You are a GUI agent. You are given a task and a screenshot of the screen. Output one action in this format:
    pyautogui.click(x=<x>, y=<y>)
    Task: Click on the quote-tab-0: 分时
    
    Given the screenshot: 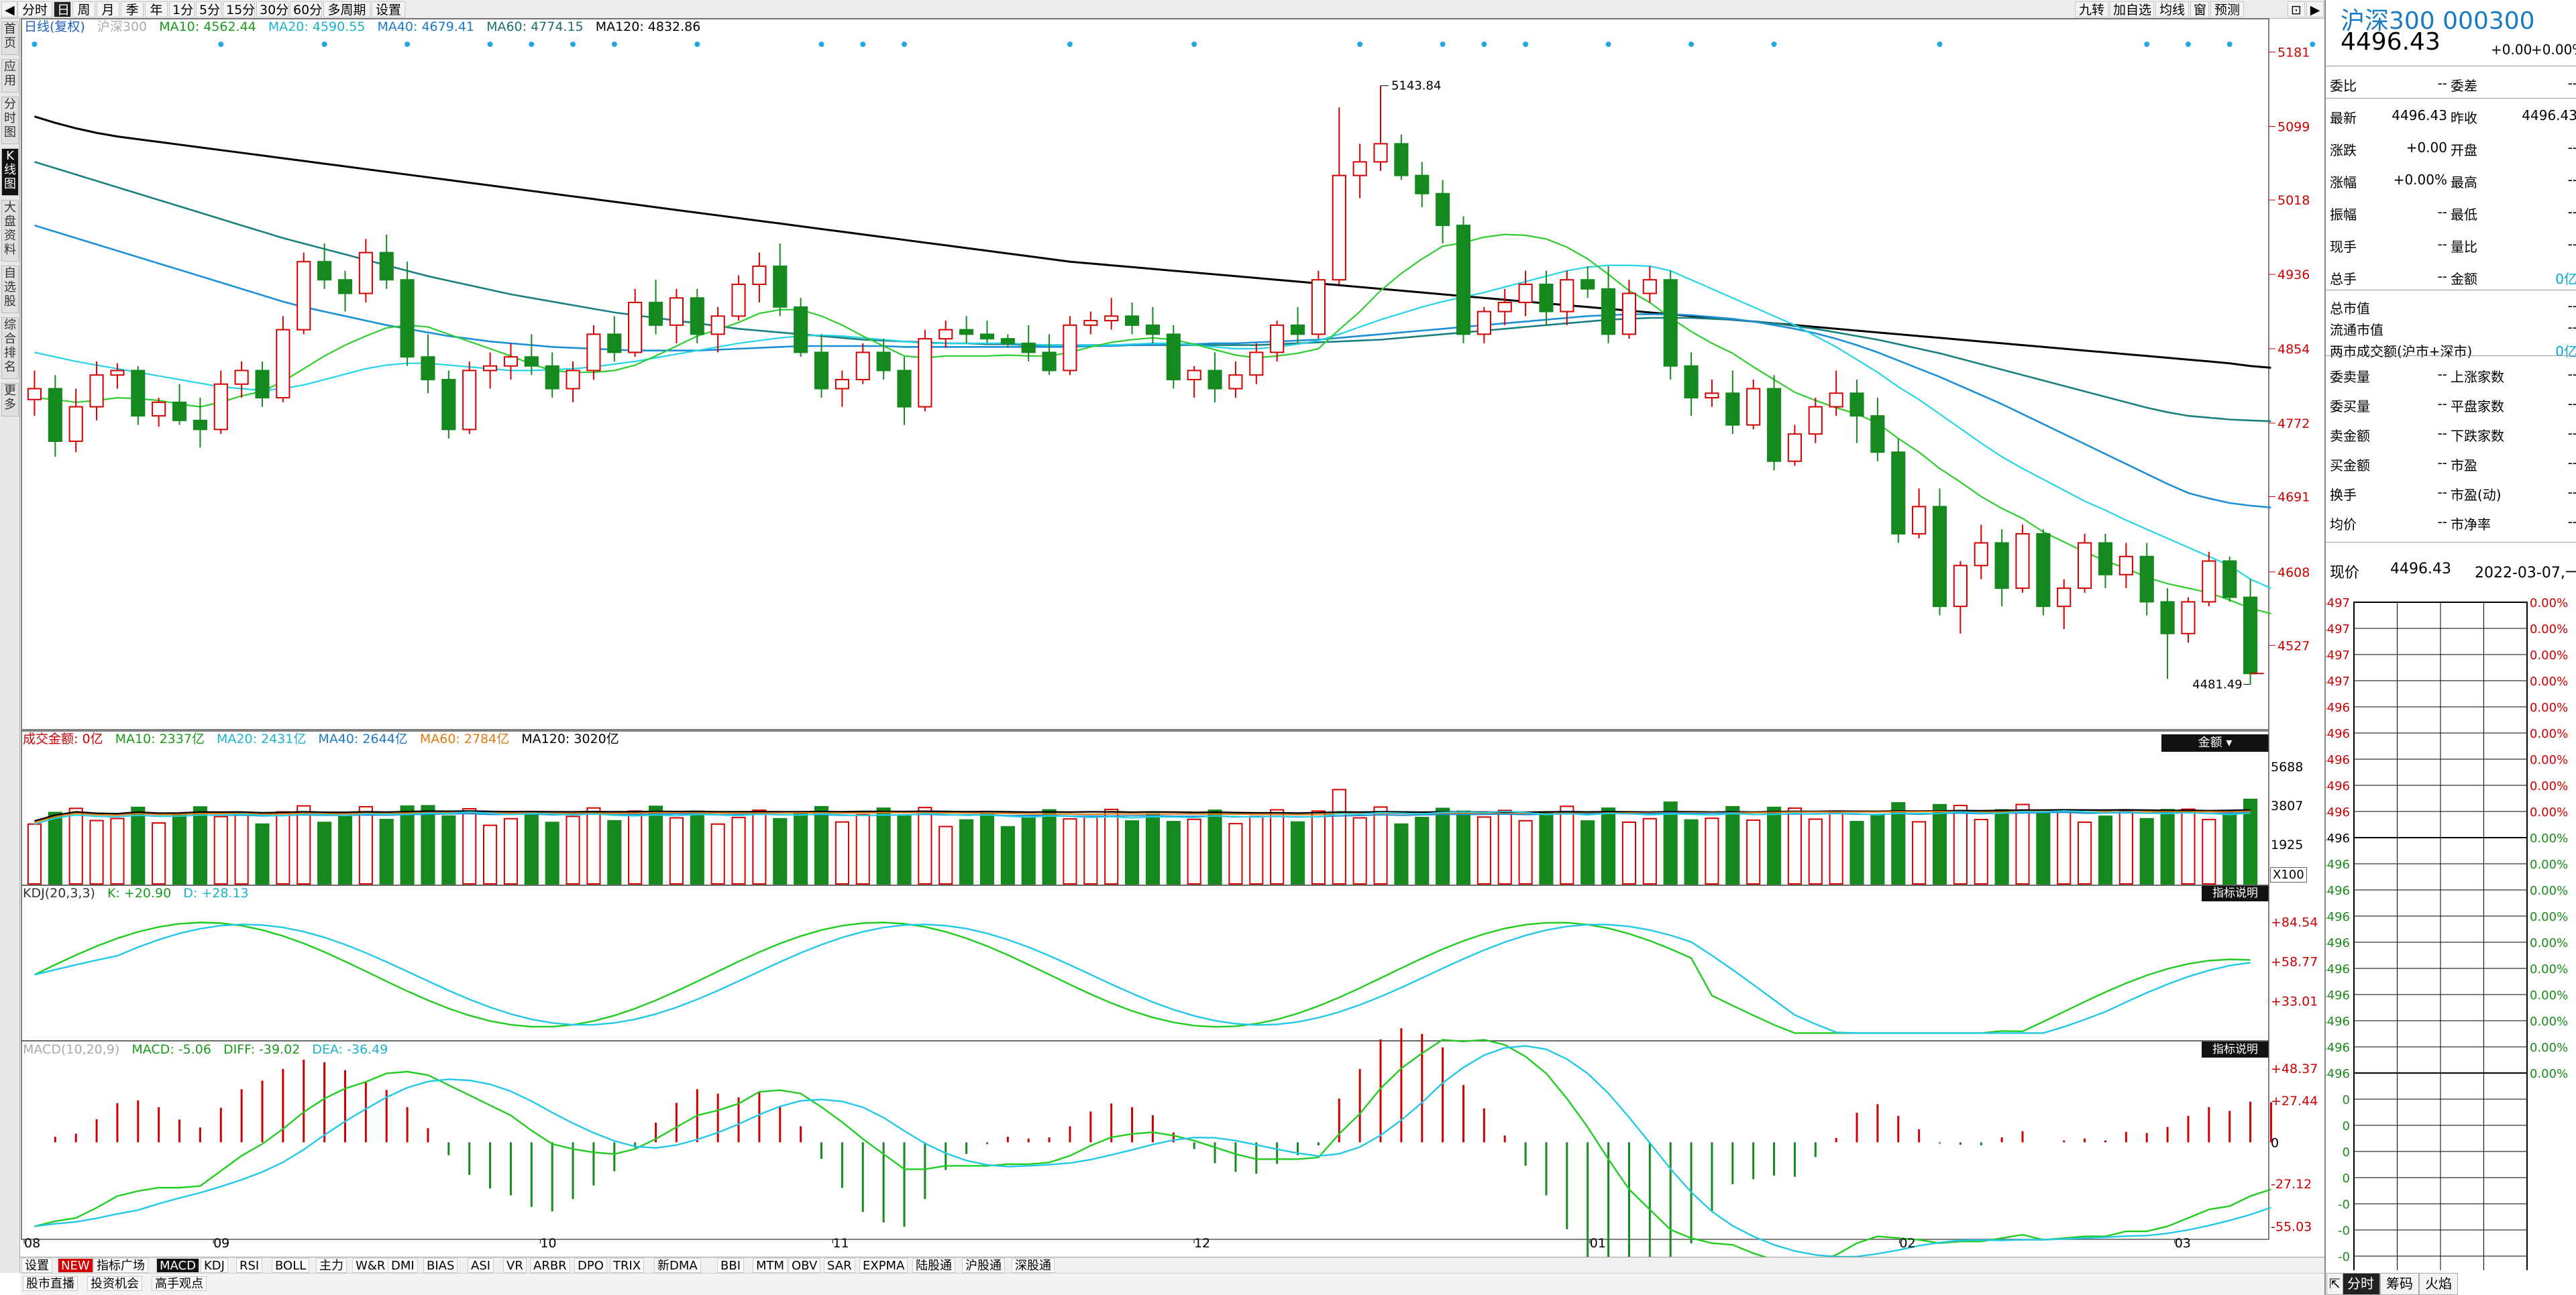 What is the action you would take?
    pyautogui.click(x=2360, y=1284)
    